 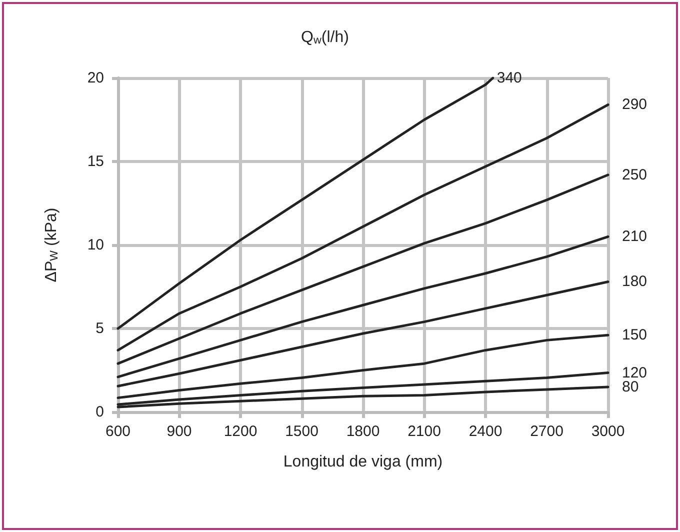 What do you see at coordinates (509, 78) in the screenshot?
I see `series-label: 340` at bounding box center [509, 78].